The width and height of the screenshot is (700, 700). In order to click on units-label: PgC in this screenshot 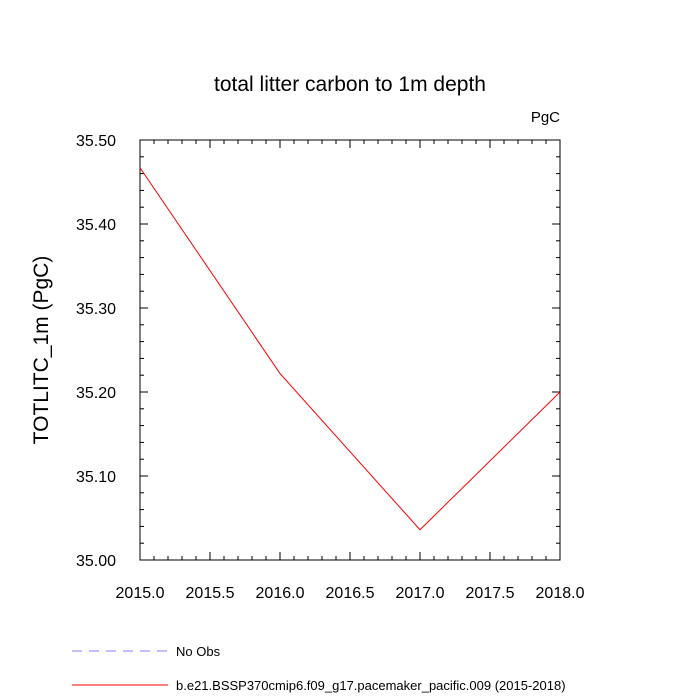, I will do `click(545, 117)`.